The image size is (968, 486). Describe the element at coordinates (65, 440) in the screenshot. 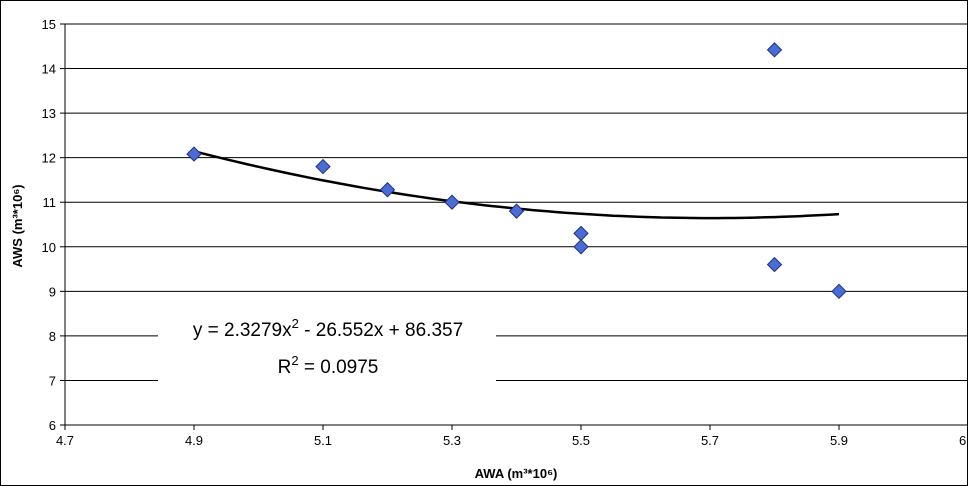

I see `x-tick-label: 4.7` at that location.